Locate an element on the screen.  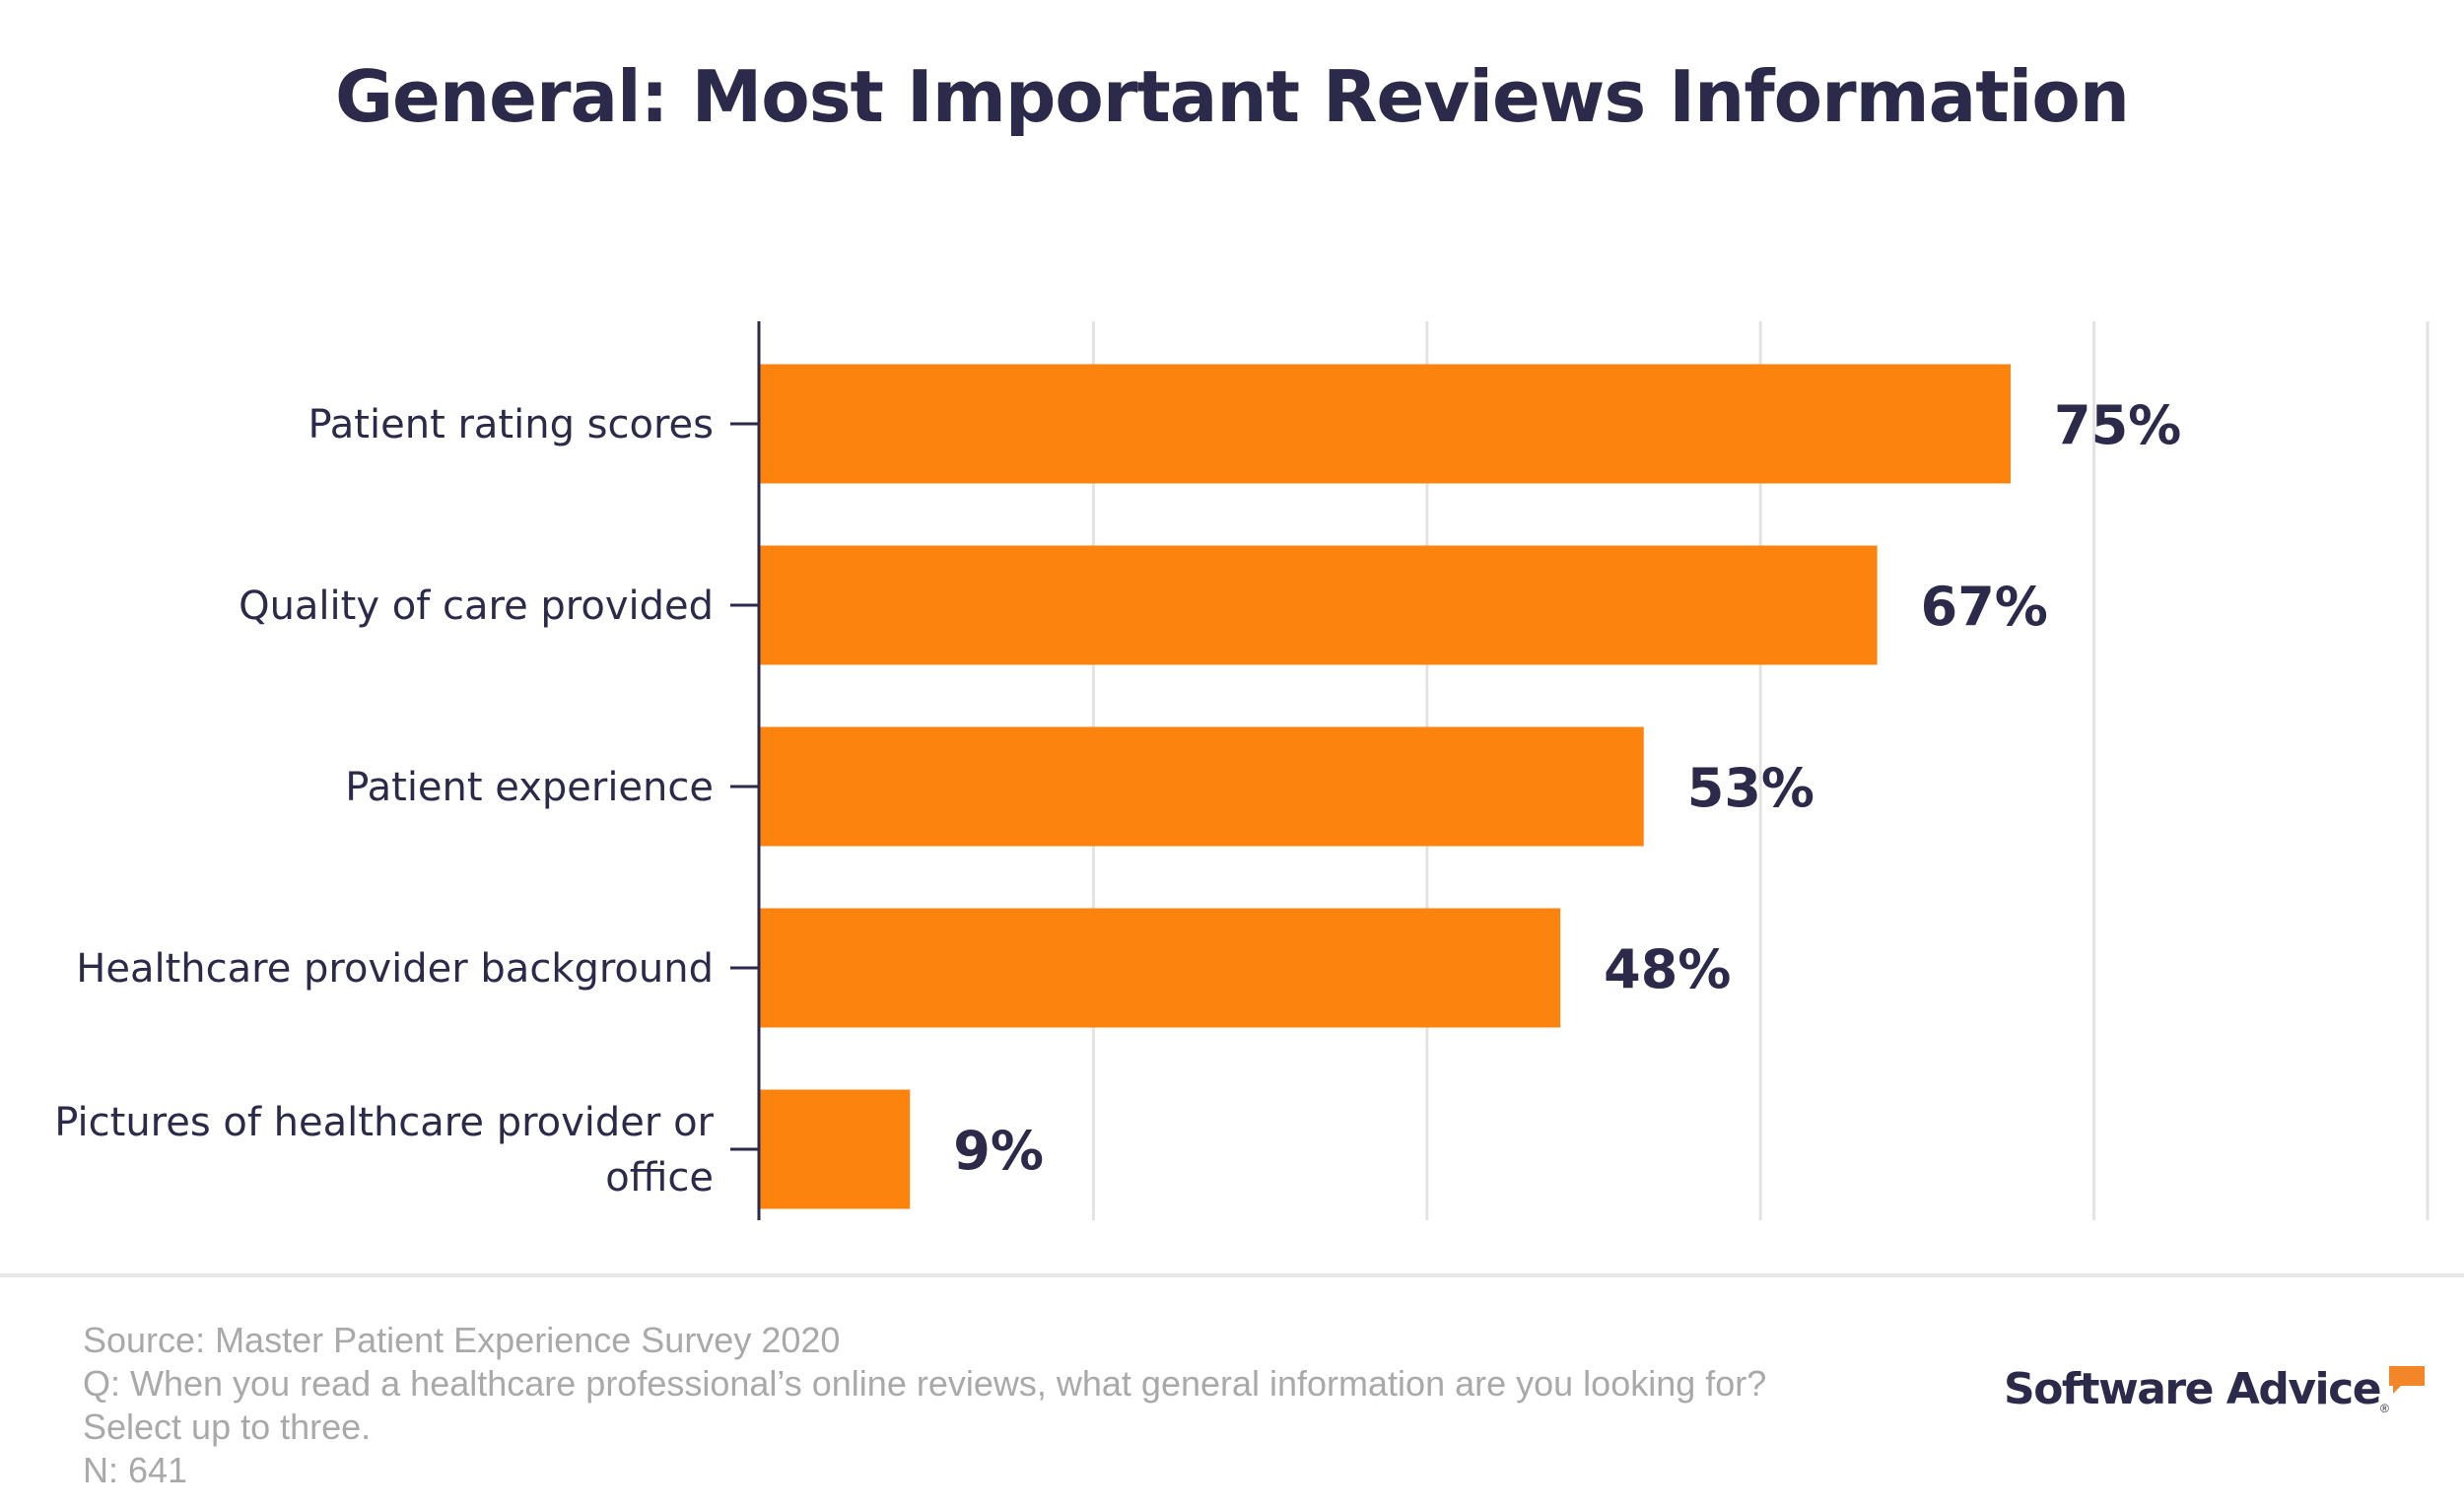
category-label: Healthcare provider background is located at coordinates (395, 969).